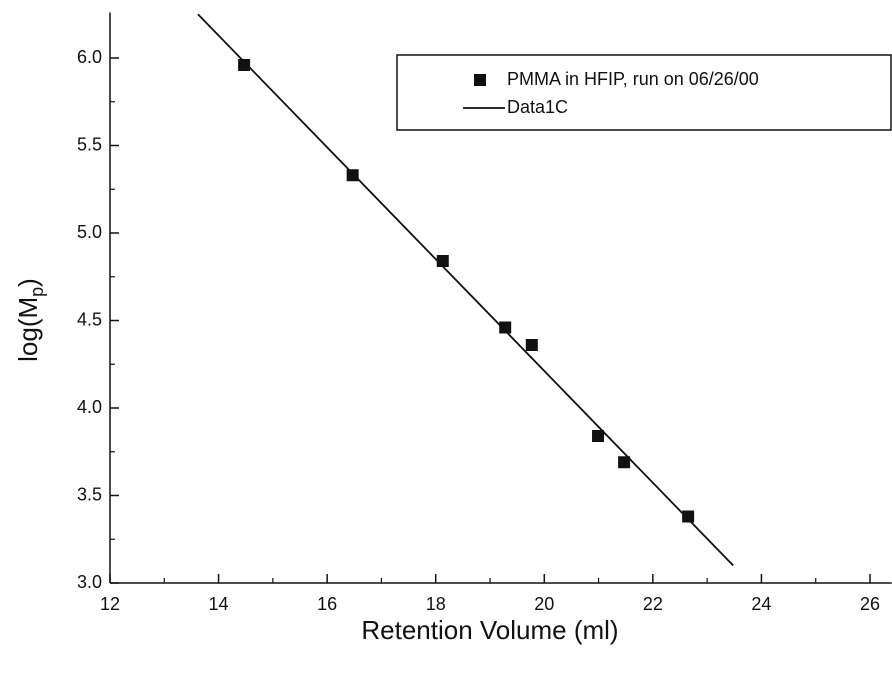 This screenshot has width=892, height=673. Describe the element at coordinates (89, 144) in the screenshot. I see `y-tick-label: 5.5` at that location.